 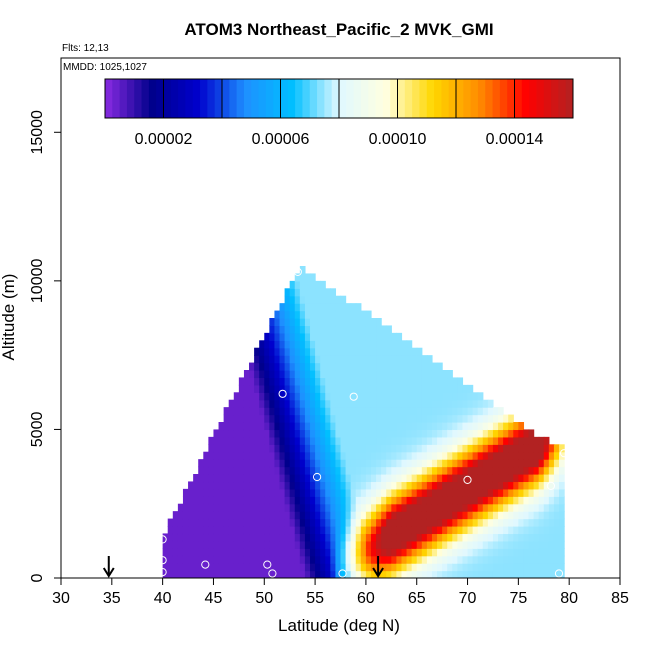 What do you see at coordinates (240, 98) in the screenshot?
I see `colorbar-segment` at bounding box center [240, 98].